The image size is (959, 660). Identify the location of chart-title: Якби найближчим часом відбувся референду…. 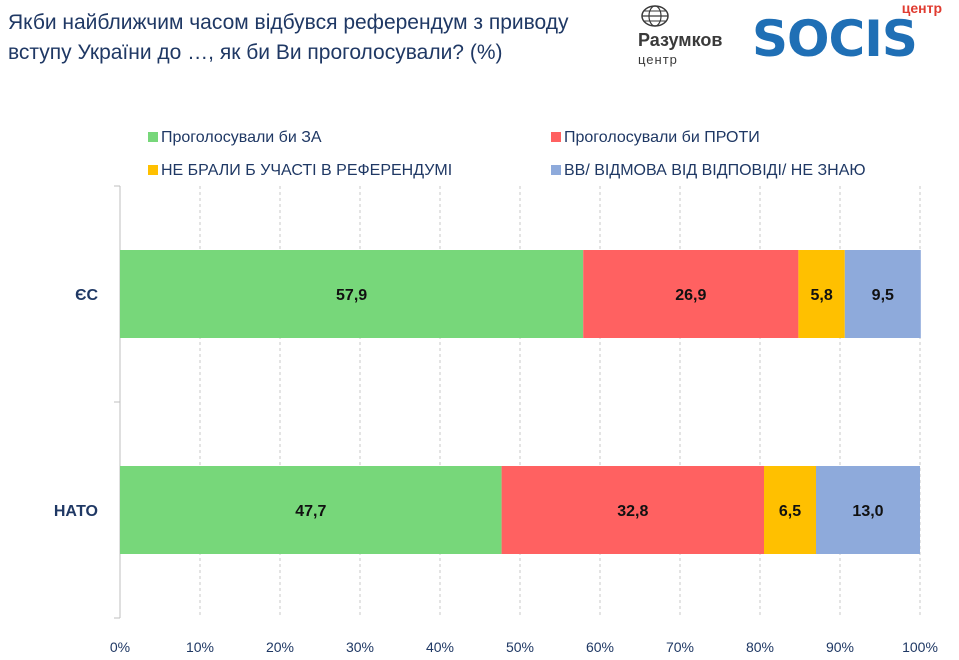
(288, 37).